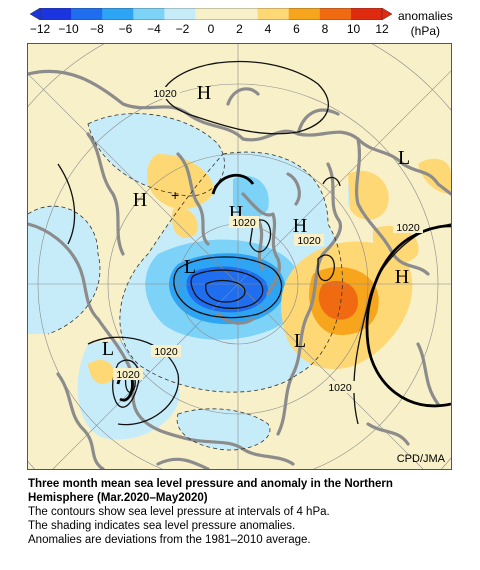 Image resolution: width=480 pixels, height=570 pixels. What do you see at coordinates (425, 31) in the screenshot?
I see `colorbar-unit-hpa: (hPa)` at bounding box center [425, 31].